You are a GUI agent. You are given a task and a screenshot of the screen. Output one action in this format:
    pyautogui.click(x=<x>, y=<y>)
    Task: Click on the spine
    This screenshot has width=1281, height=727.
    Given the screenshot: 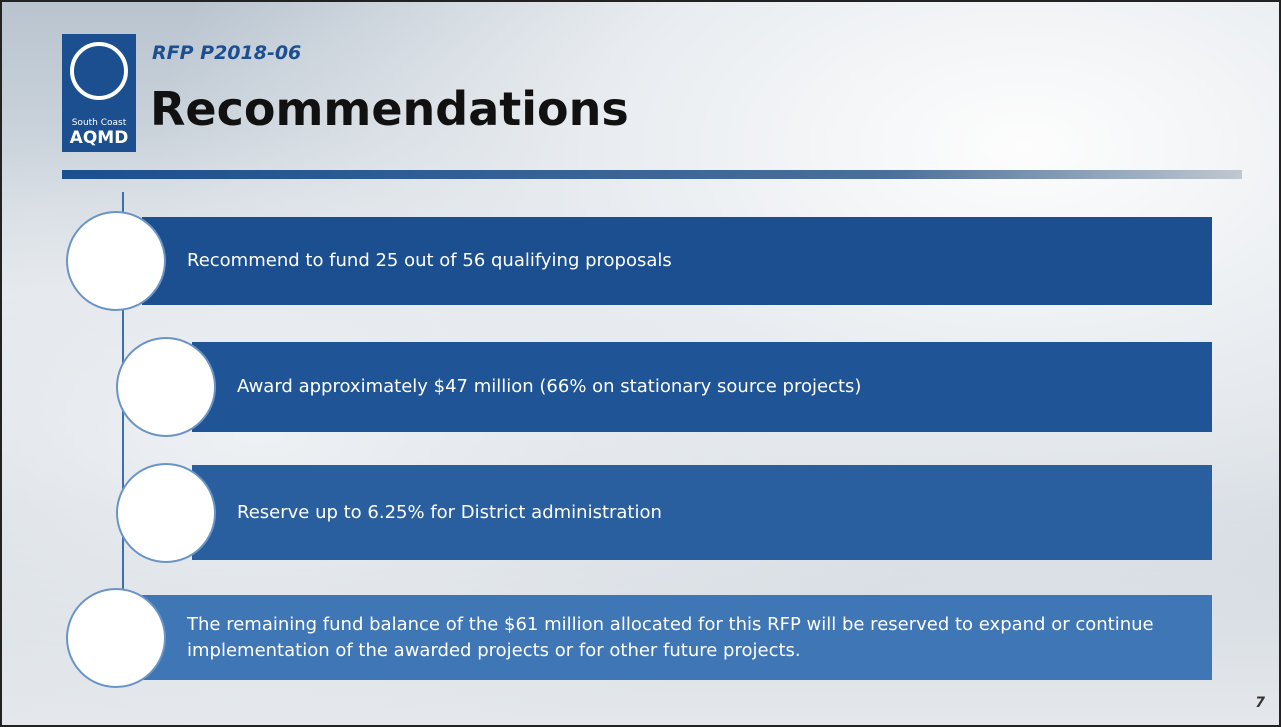 What is the action you would take?
    pyautogui.click(x=123, y=439)
    